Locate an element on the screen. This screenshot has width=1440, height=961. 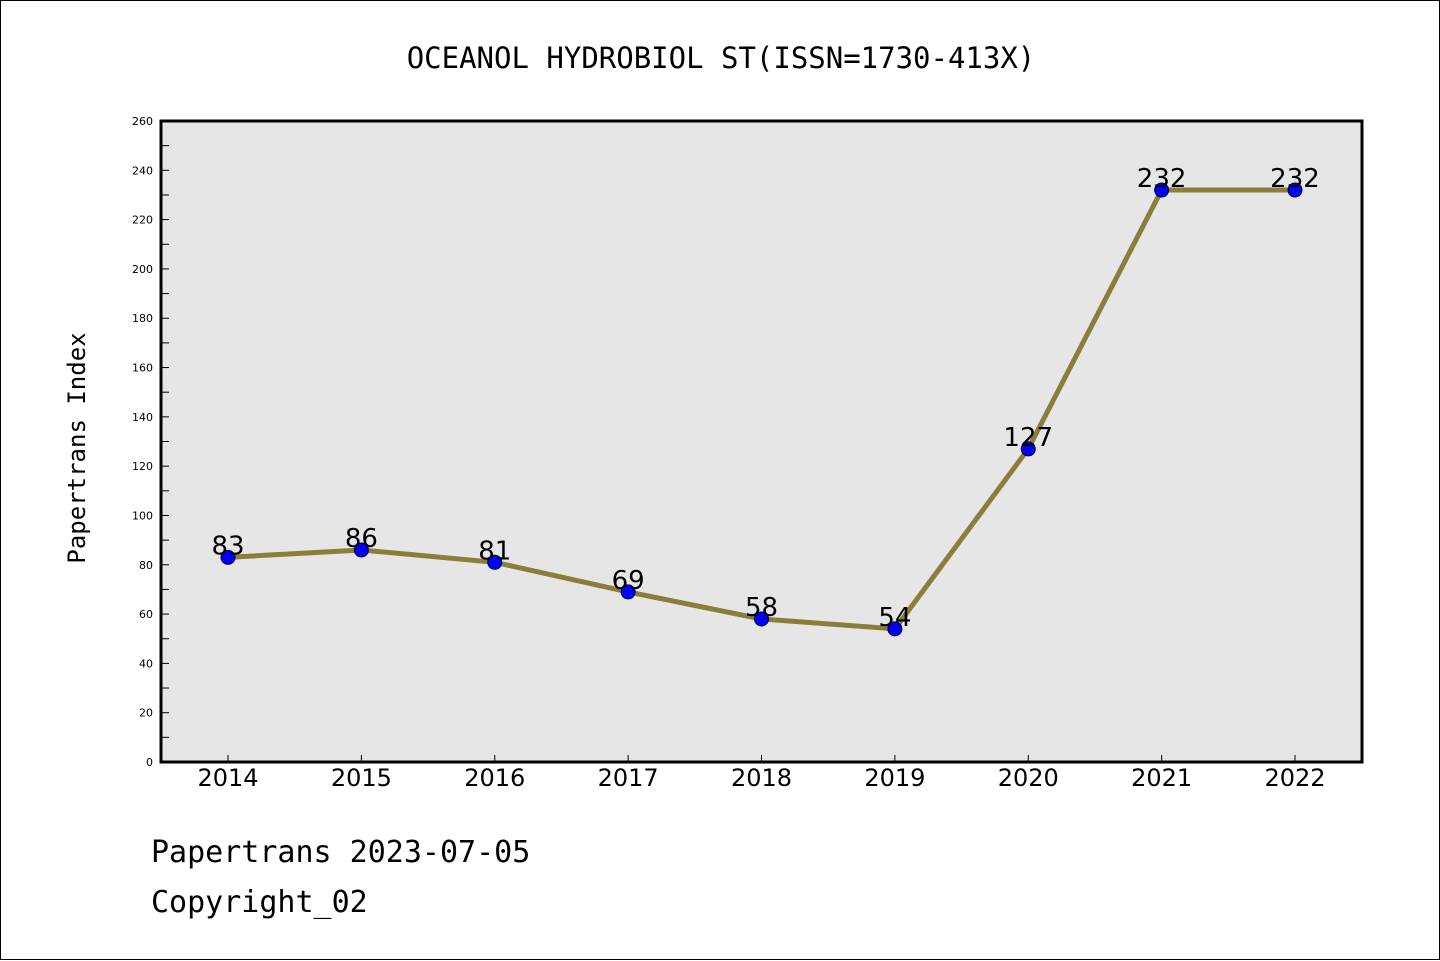
y-tick-label: 0 is located at coordinates (149, 762).